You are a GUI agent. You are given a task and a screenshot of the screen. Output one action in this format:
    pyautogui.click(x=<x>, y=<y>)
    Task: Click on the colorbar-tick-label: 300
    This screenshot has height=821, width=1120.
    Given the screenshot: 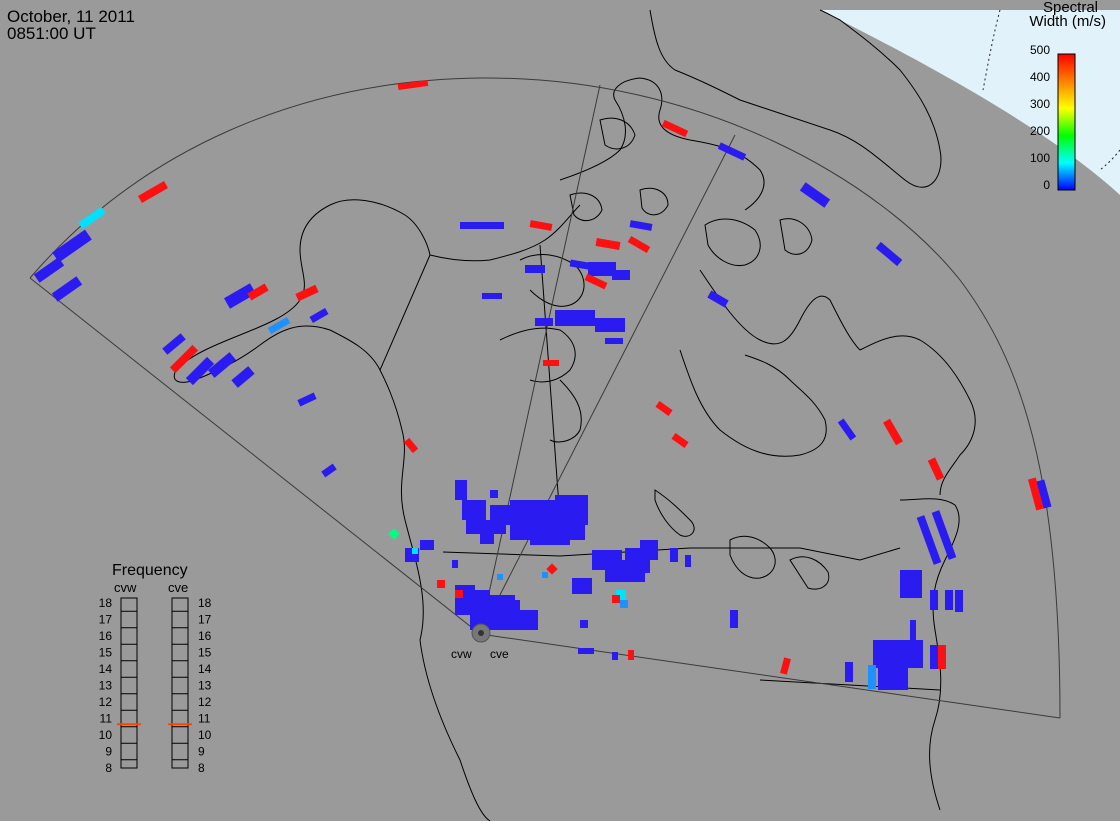 What is the action you would take?
    pyautogui.click(x=1040, y=104)
    